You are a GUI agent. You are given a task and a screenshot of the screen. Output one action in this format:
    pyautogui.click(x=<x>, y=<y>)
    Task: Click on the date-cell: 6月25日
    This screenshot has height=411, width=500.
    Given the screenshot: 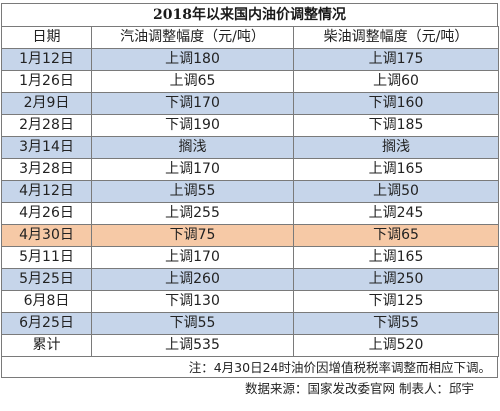 What is the action you would take?
    pyautogui.click(x=46, y=323)
    